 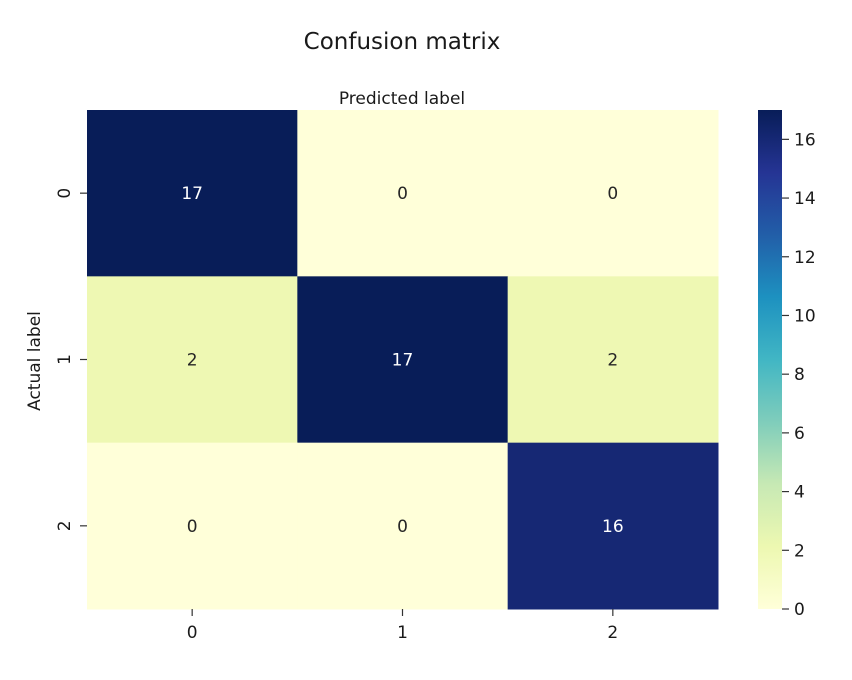 What do you see at coordinates (770, 359) in the screenshot?
I see `colorbar` at bounding box center [770, 359].